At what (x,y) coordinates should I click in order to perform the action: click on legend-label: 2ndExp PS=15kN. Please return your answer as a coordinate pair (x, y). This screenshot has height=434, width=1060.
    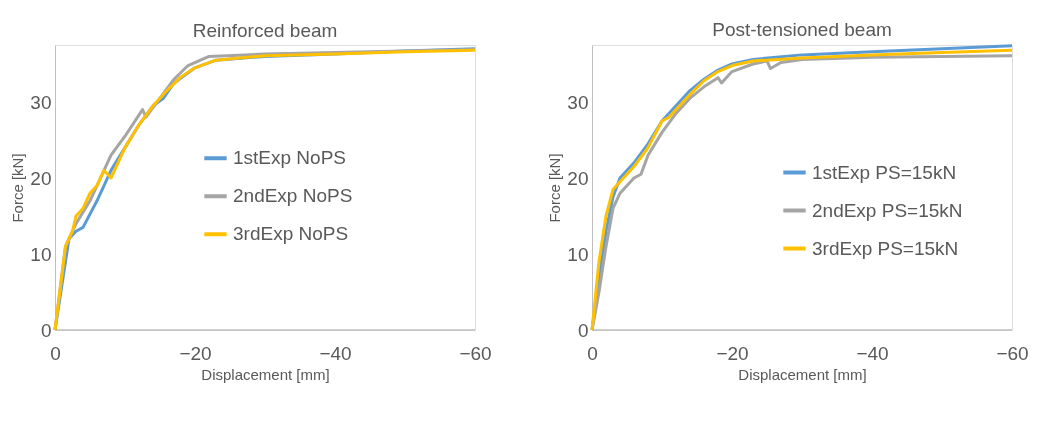
    Looking at the image, I should click on (887, 210).